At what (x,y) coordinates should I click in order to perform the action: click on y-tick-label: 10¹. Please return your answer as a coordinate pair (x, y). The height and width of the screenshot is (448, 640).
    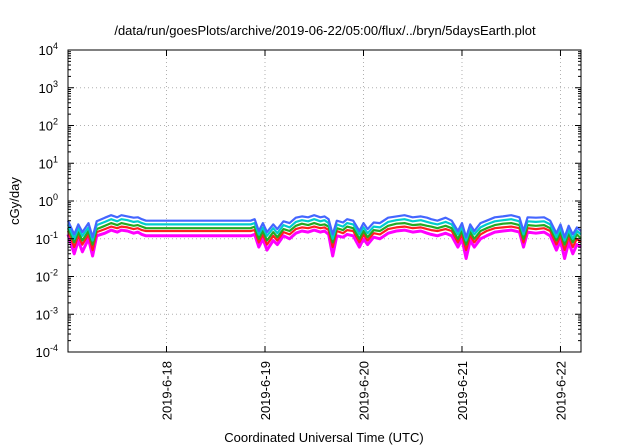
    Looking at the image, I should click on (48, 162).